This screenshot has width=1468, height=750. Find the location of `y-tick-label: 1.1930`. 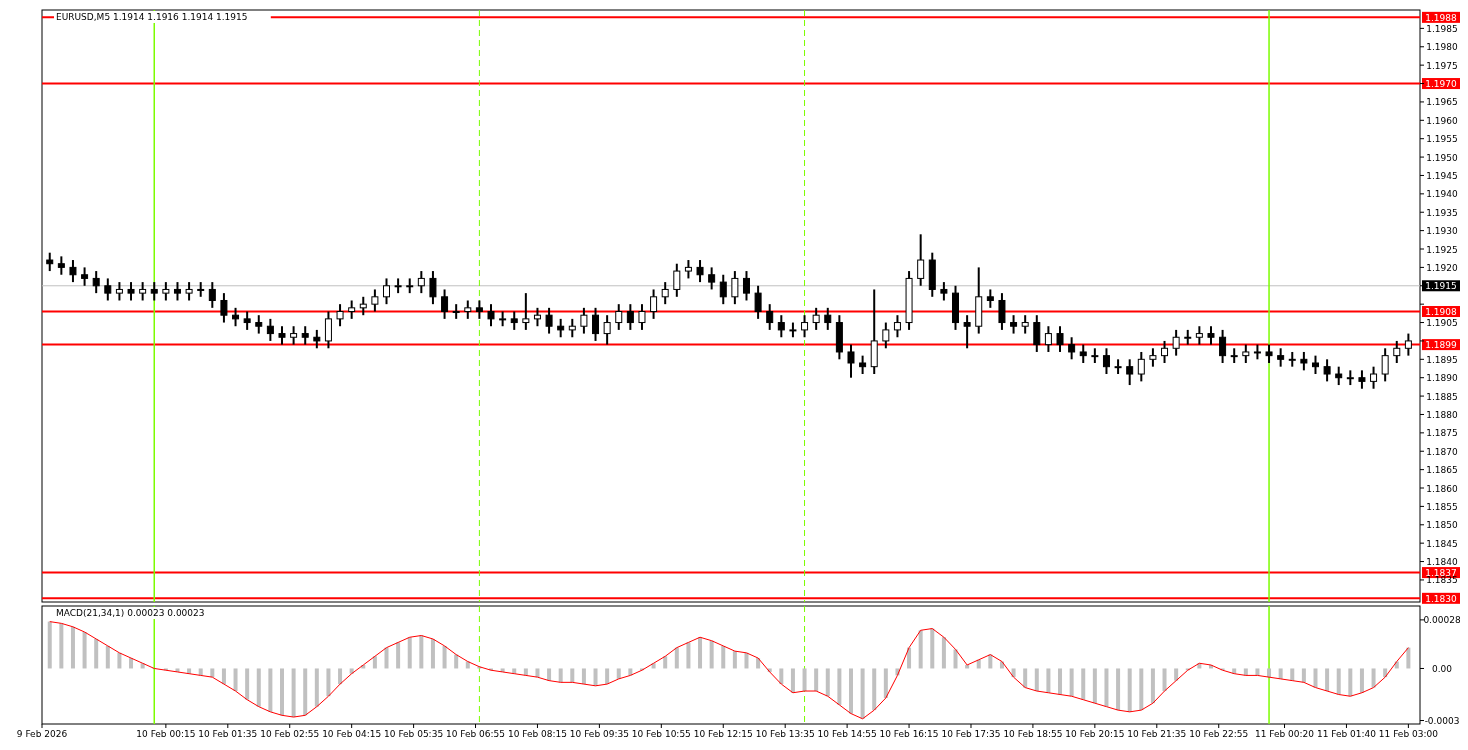

y-tick-label: 1.1930 is located at coordinates (1442, 231).